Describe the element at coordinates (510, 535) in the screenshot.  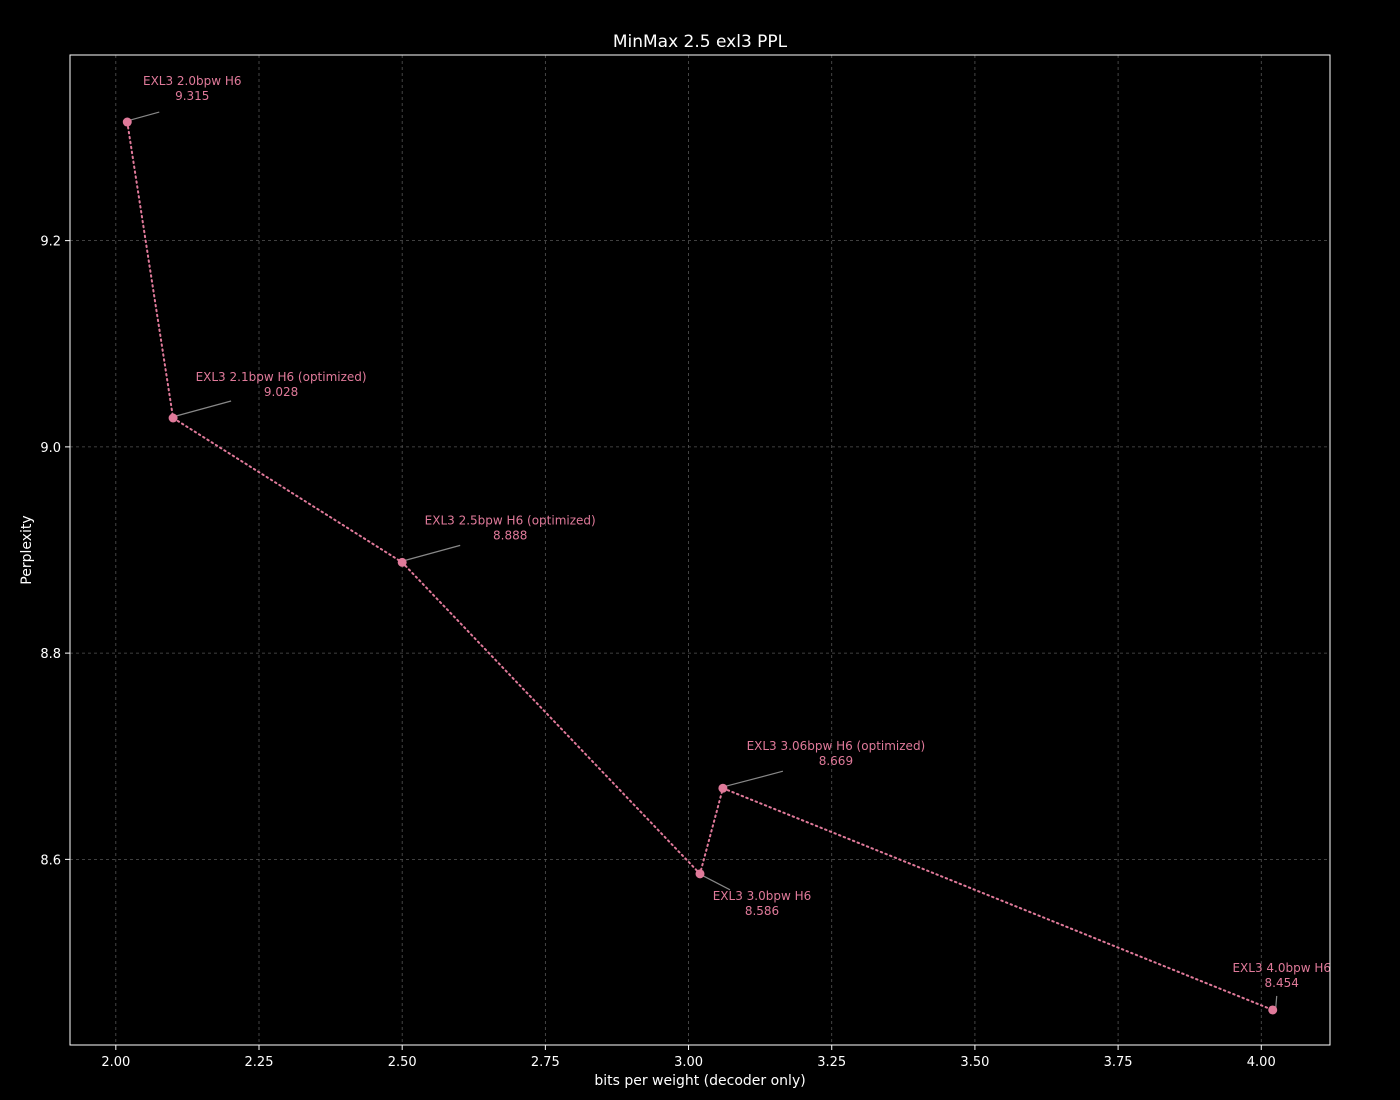
I see `annotation-value: 8.888` at that location.